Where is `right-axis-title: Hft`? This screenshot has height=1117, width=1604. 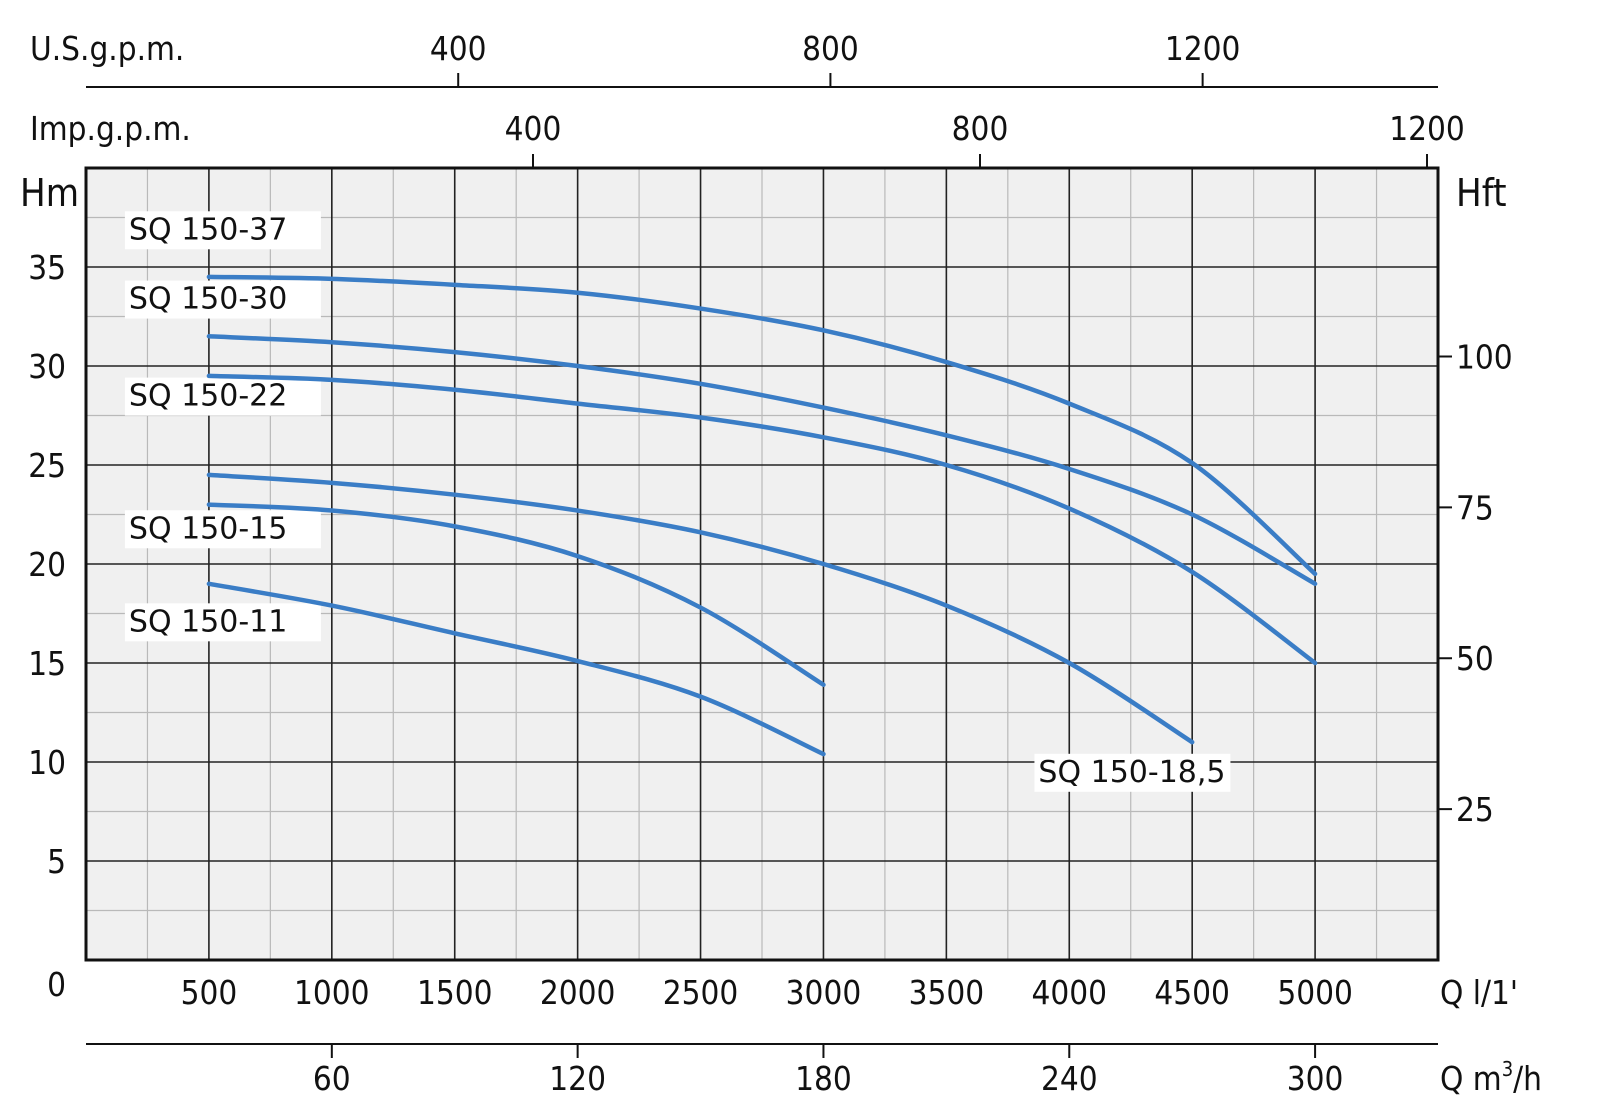 right-axis-title: Hft is located at coordinates (1481, 193).